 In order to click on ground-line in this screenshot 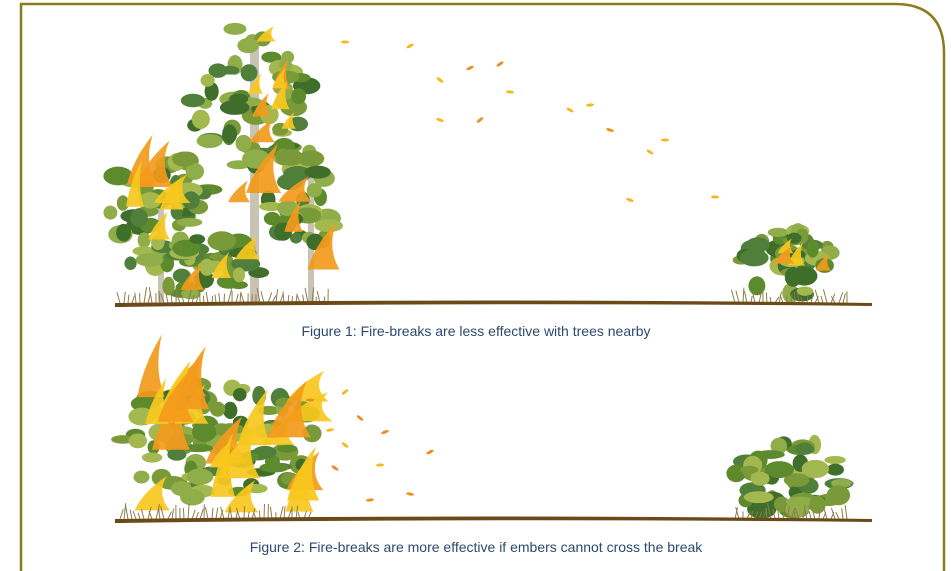, I will do `click(493, 519)`.